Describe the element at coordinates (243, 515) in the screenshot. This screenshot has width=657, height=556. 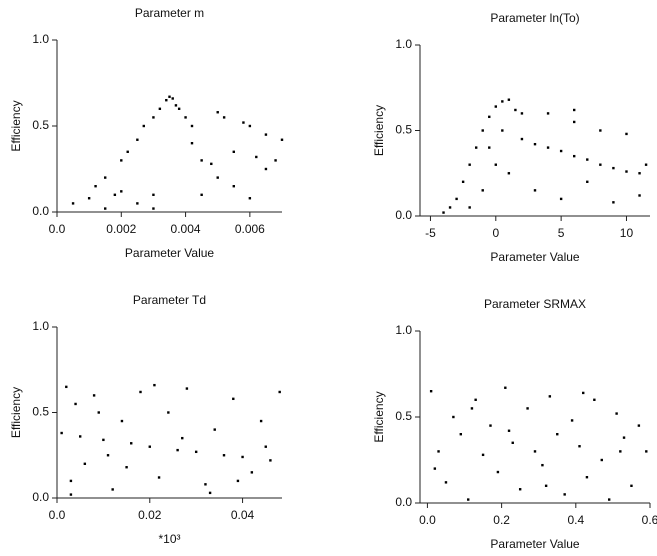
I see `x-tick-label: 0.04` at that location.